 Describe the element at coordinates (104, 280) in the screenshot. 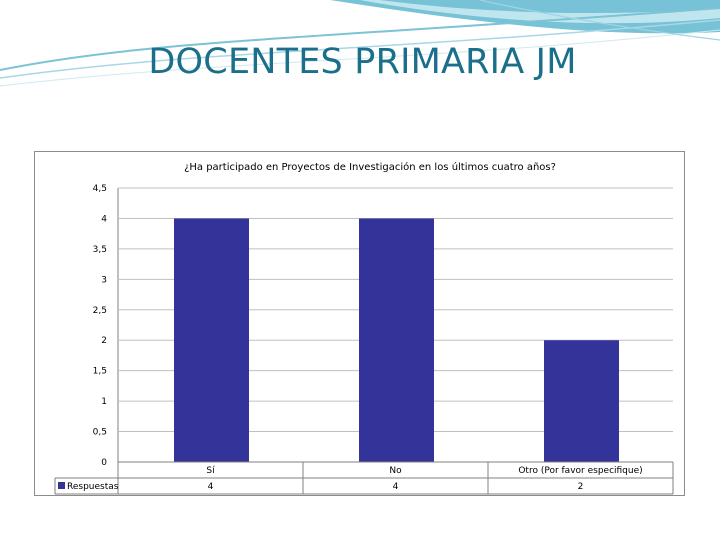

I see `y-tick-label: 3` at that location.